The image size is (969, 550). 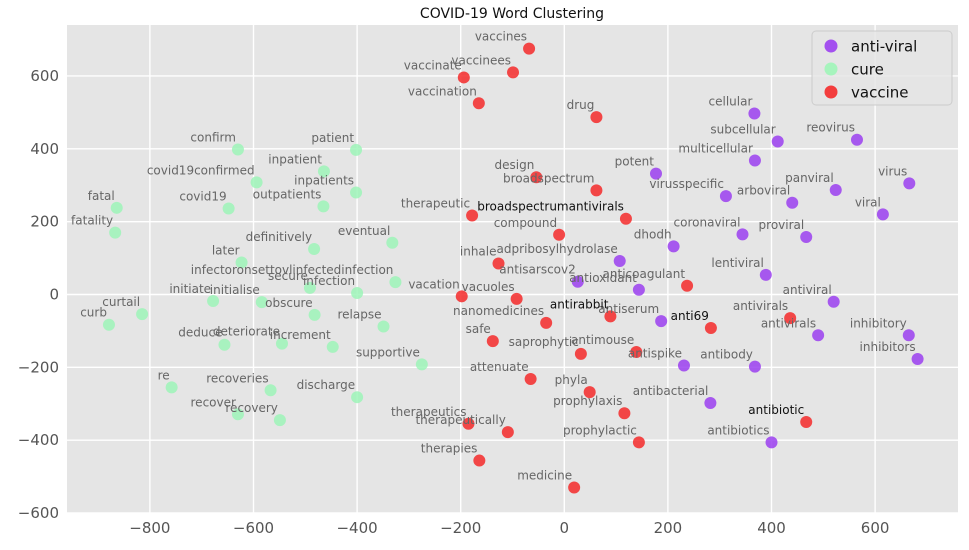 What do you see at coordinates (116, 207) in the screenshot?
I see `point-cure-fatal` at bounding box center [116, 207].